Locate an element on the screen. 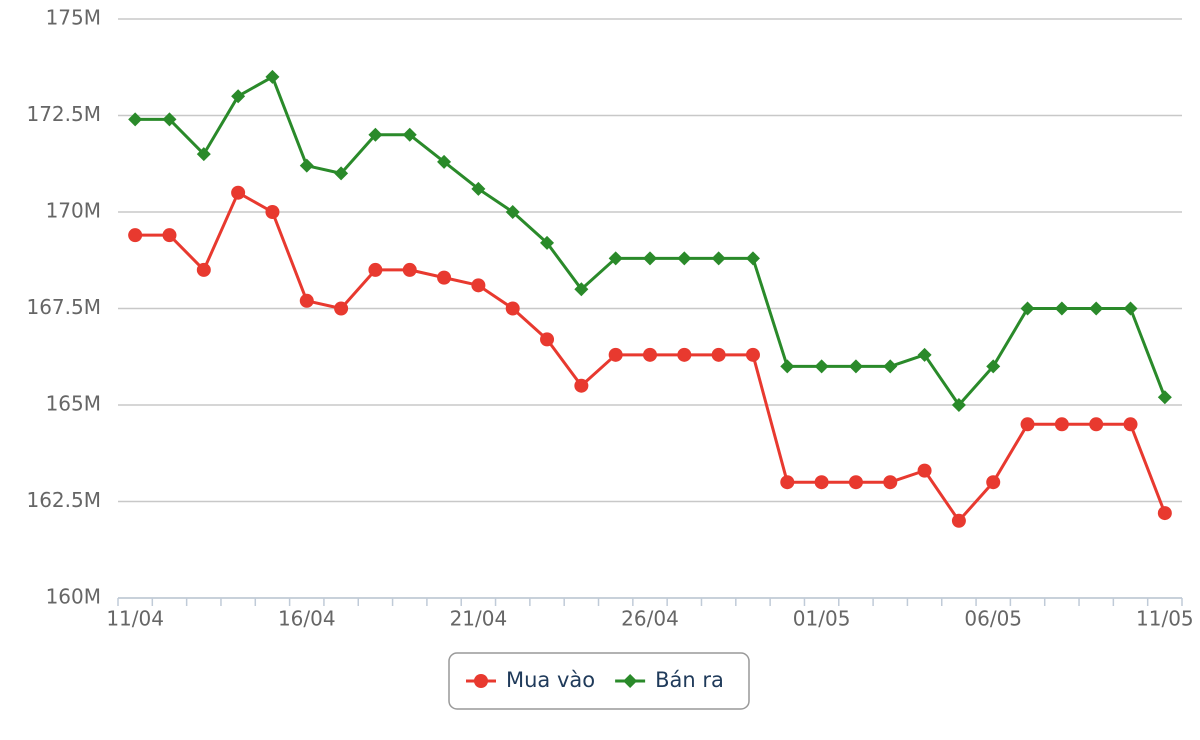 Image resolution: width=1200 pixels, height=740 pixels. y-tick-label: 170M is located at coordinates (73, 211).